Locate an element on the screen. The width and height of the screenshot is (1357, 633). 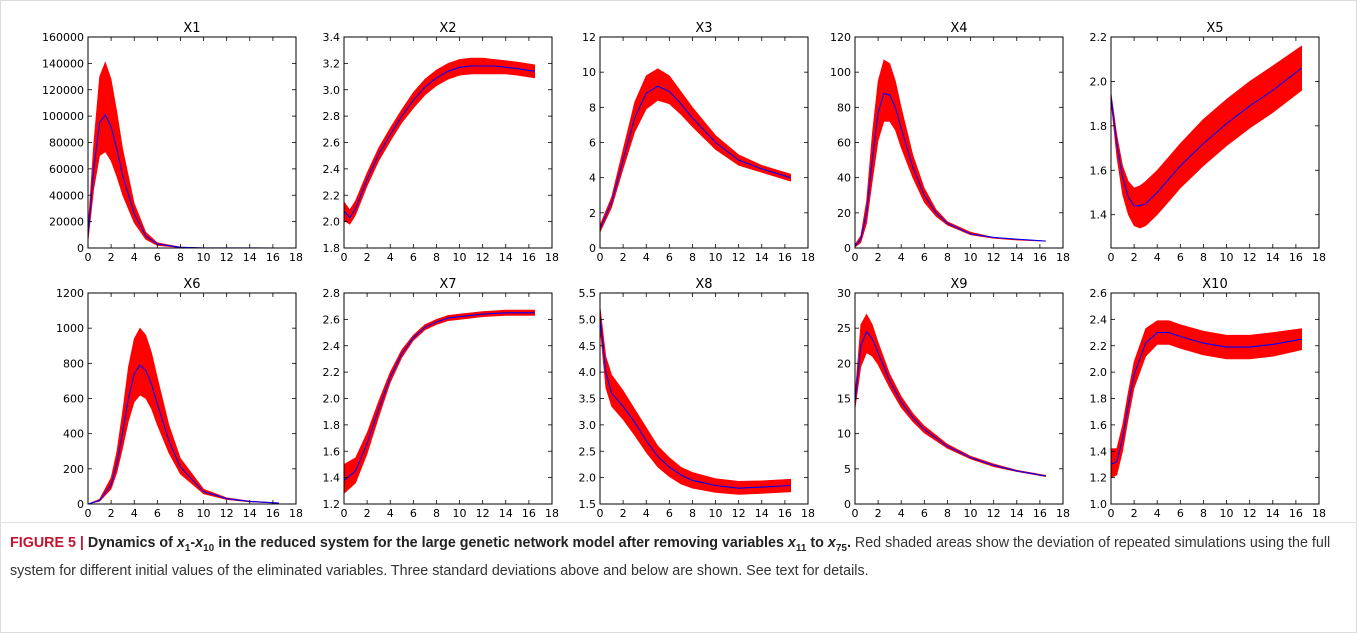
chart-title: X5 is located at coordinates (1214, 28).